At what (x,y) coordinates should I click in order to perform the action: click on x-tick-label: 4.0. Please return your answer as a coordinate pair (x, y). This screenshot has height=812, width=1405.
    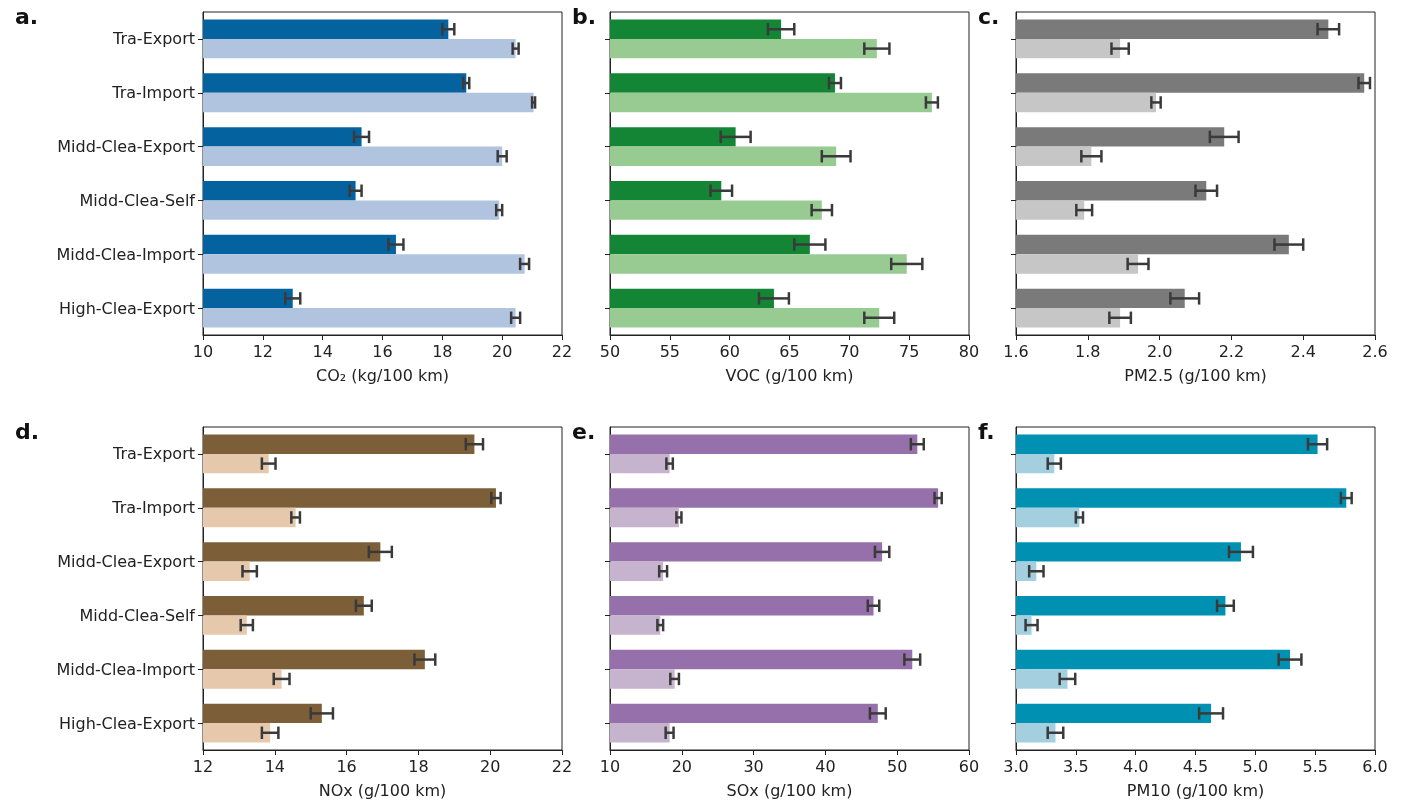
    Looking at the image, I should click on (1135, 766).